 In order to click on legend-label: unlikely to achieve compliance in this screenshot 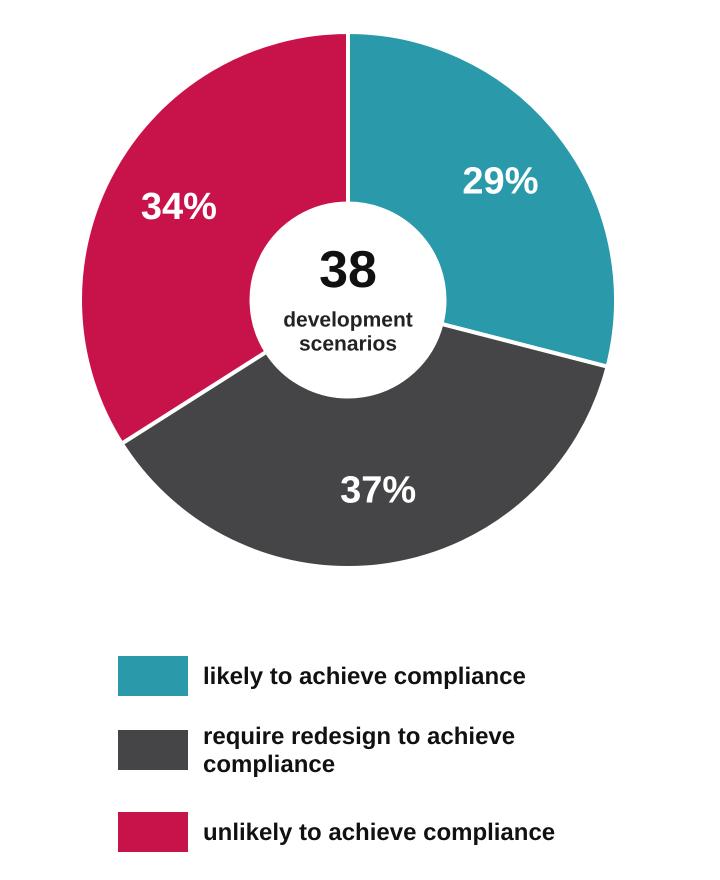, I will do `click(379, 832)`.